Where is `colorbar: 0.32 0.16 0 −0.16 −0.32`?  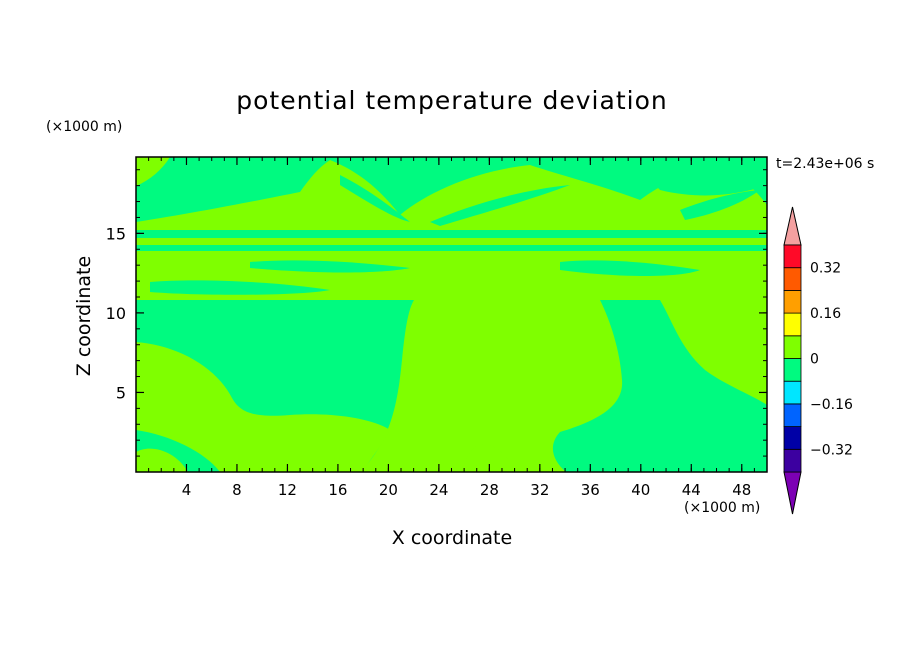 colorbar: 0.32 0.16 0 −0.16 −0.32 is located at coordinates (818, 360).